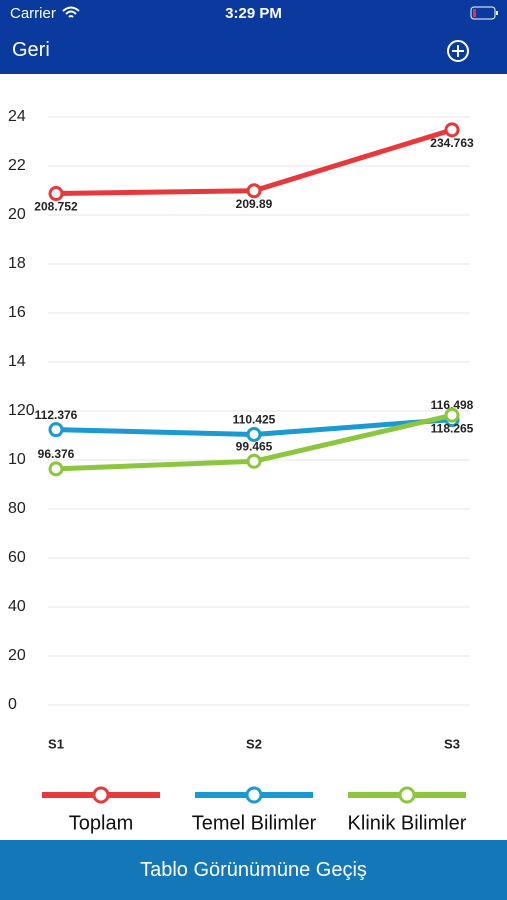 This screenshot has height=900, width=507. I want to click on value-label: 116.498, so click(452, 405).